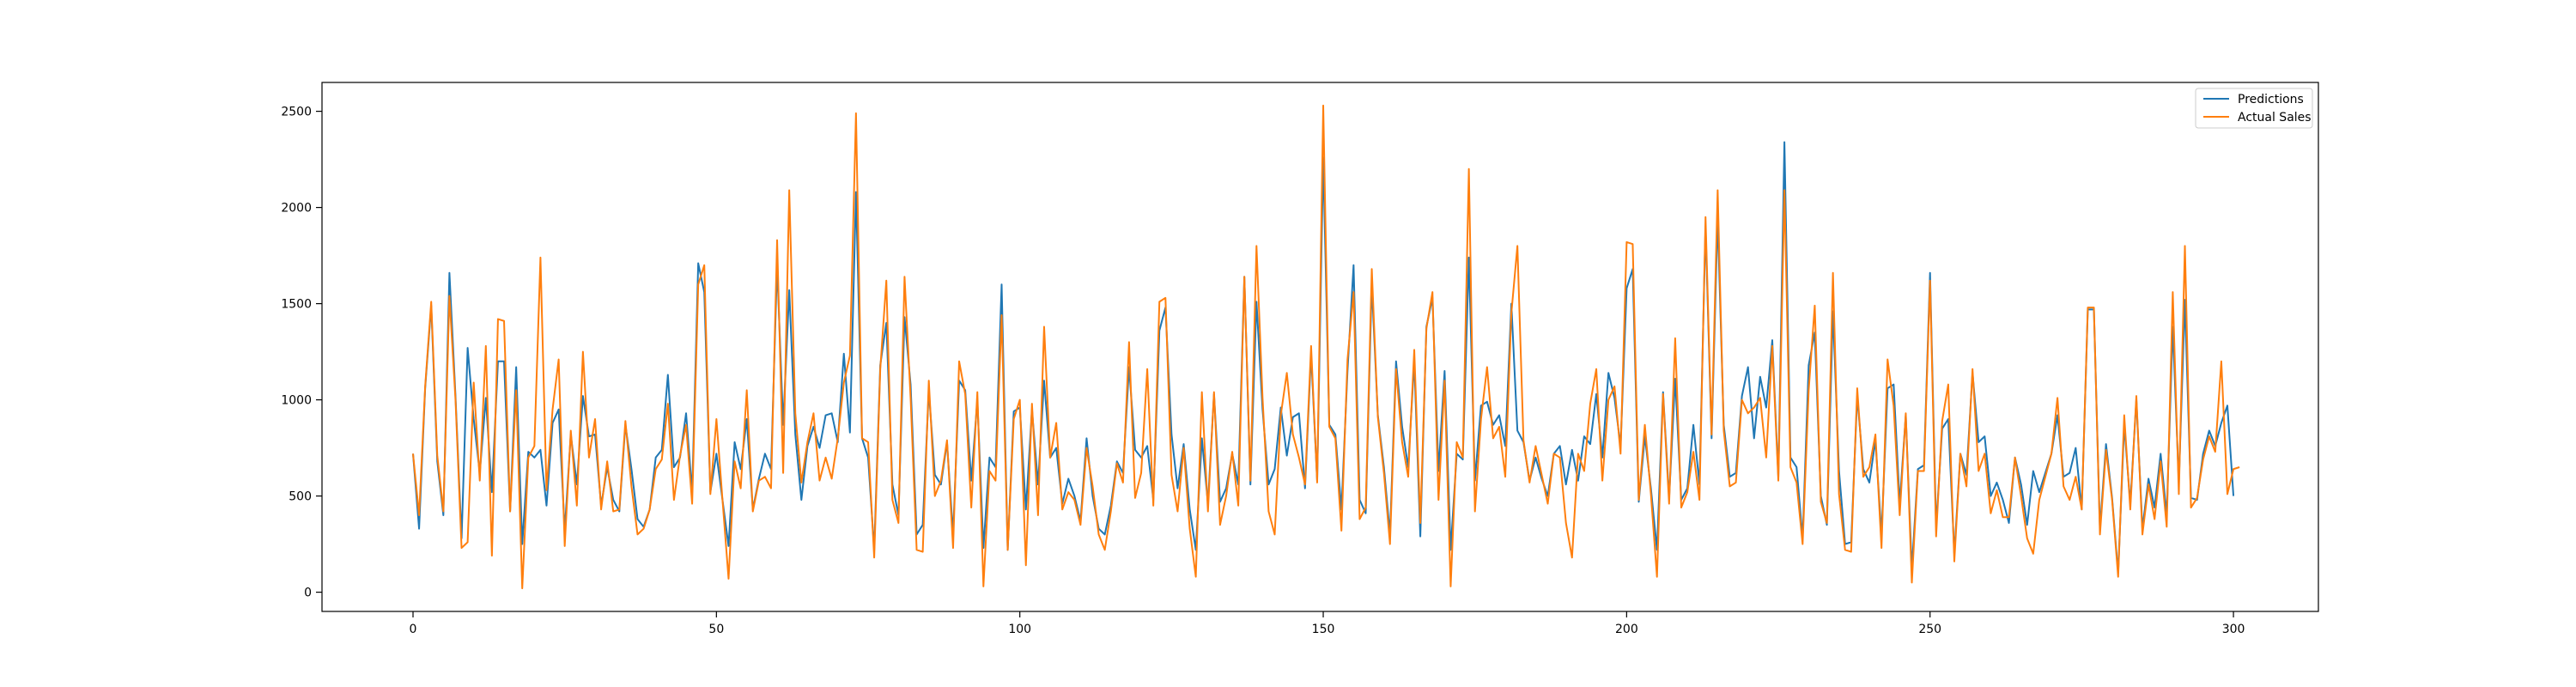  I want to click on x-tick-label: 150, so click(1323, 629).